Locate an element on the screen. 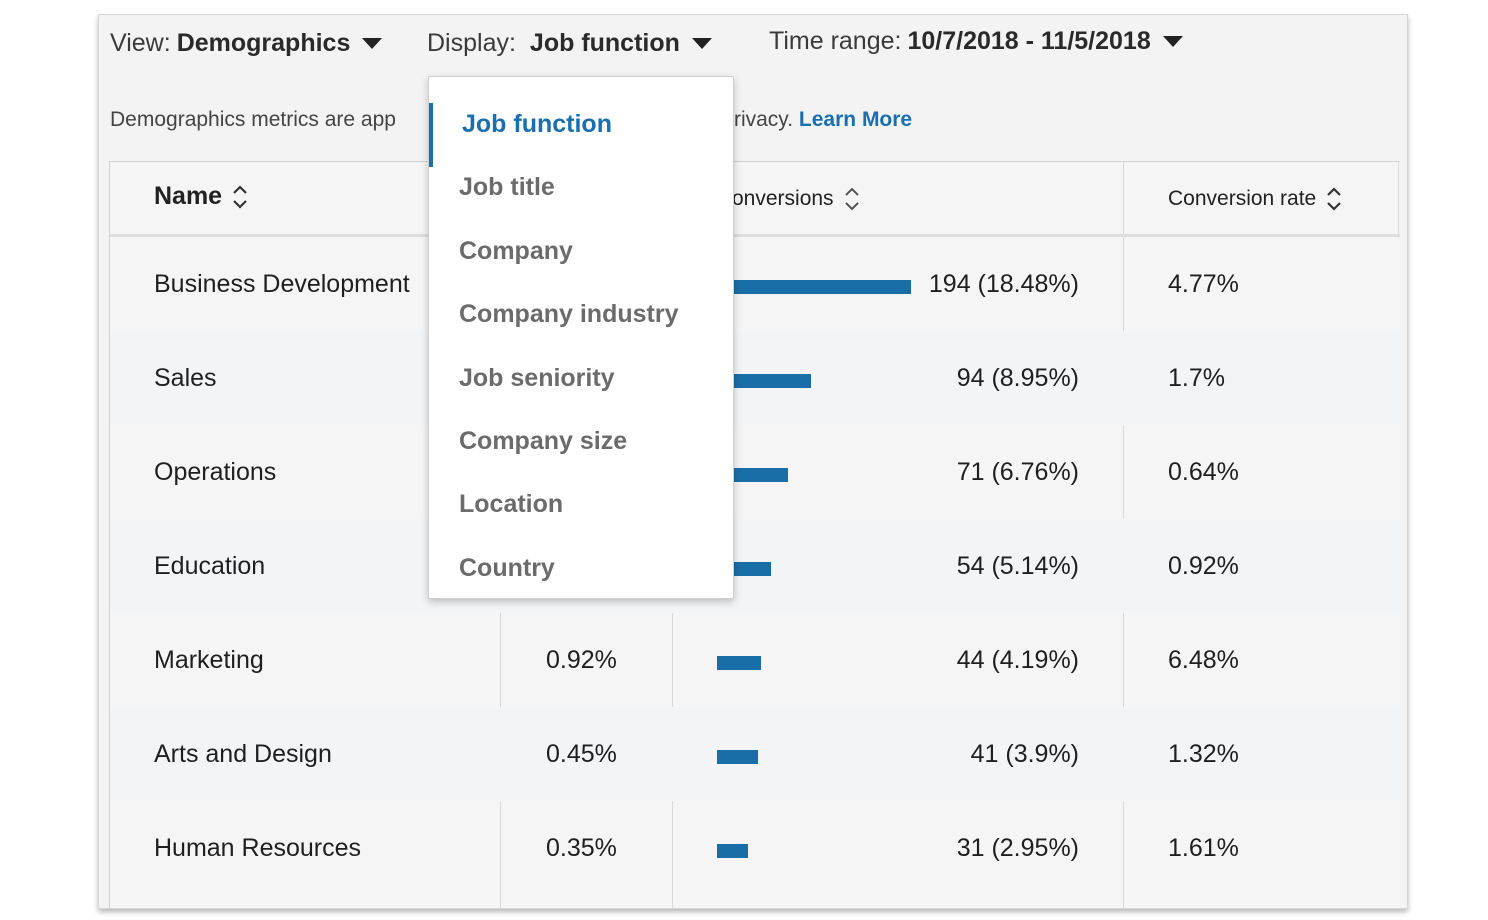 This screenshot has width=1488, height=920. row-name: Marketing is located at coordinates (209, 660).